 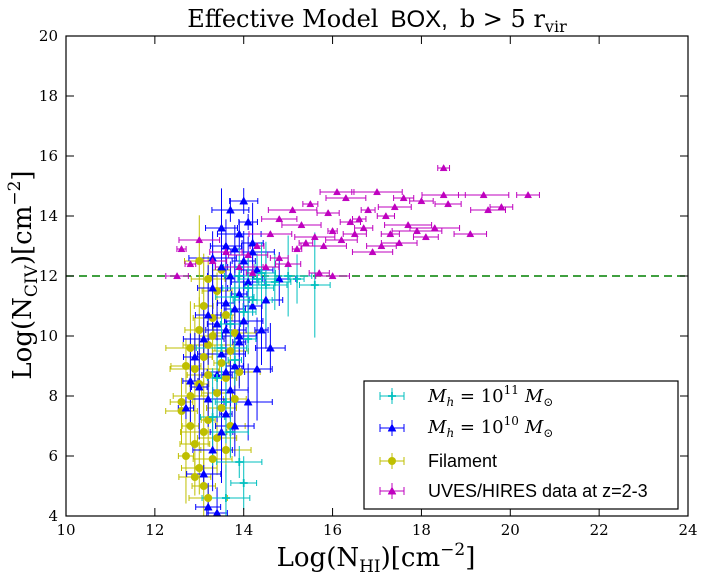 What do you see at coordinates (332, 530) in the screenshot?
I see `x-tick-label-16: 16` at bounding box center [332, 530].